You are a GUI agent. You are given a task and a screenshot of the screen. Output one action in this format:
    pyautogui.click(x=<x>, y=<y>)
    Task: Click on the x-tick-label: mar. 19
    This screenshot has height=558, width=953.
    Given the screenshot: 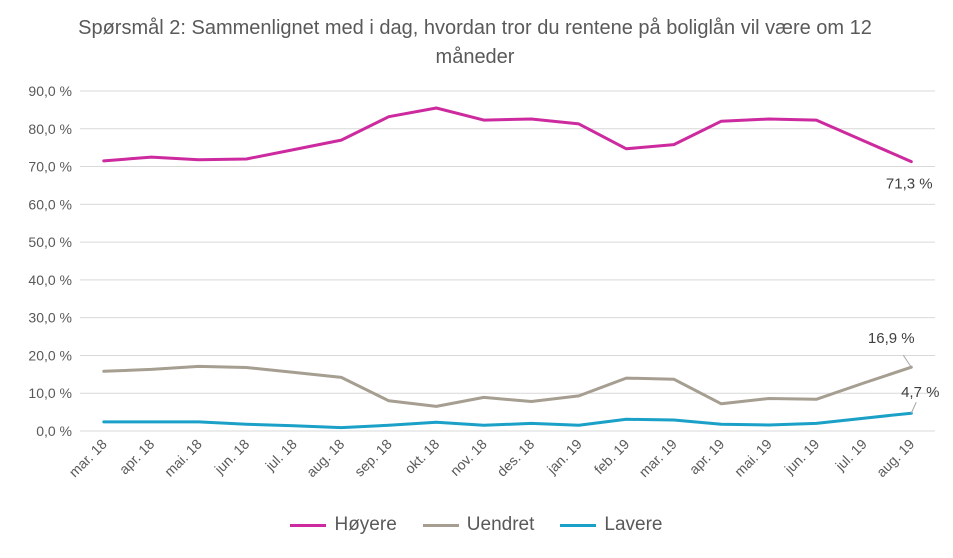 What is the action you would take?
    pyautogui.click(x=658, y=458)
    